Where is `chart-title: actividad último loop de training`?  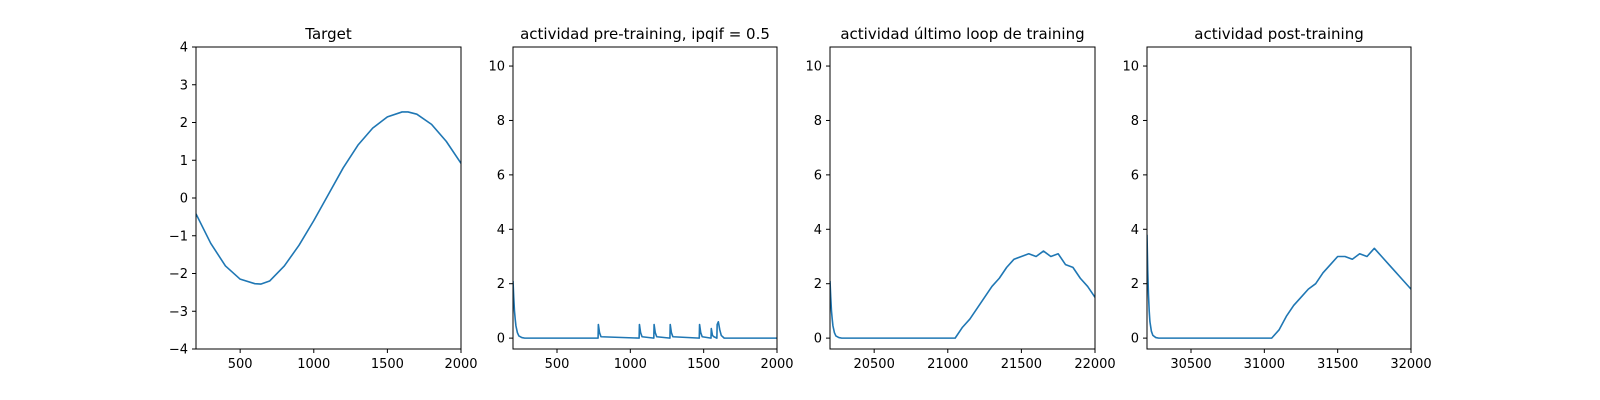 chart-title: actividad último loop de training is located at coordinates (962, 34).